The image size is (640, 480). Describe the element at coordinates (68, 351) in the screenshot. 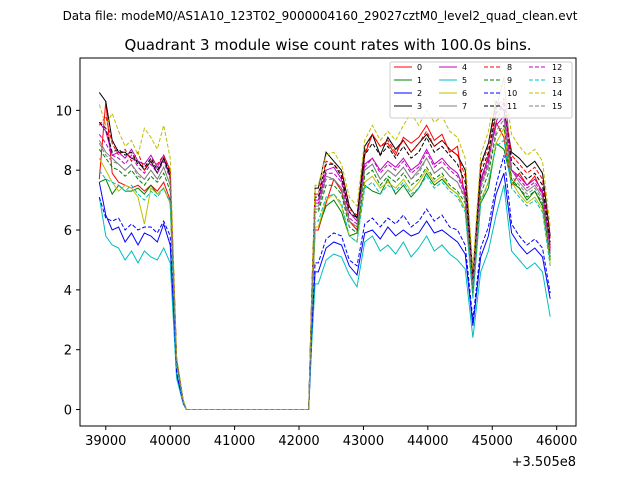

I see `y-tick-label: 2` at that location.